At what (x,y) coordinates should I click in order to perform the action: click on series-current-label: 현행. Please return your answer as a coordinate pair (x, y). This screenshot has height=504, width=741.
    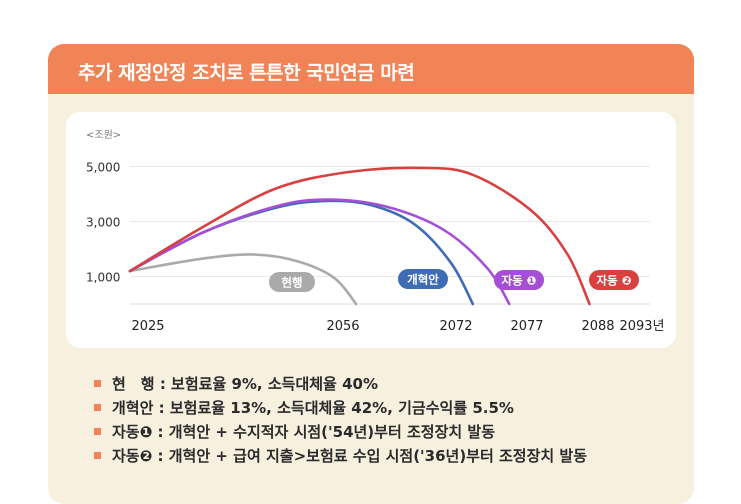
    Looking at the image, I should click on (291, 283).